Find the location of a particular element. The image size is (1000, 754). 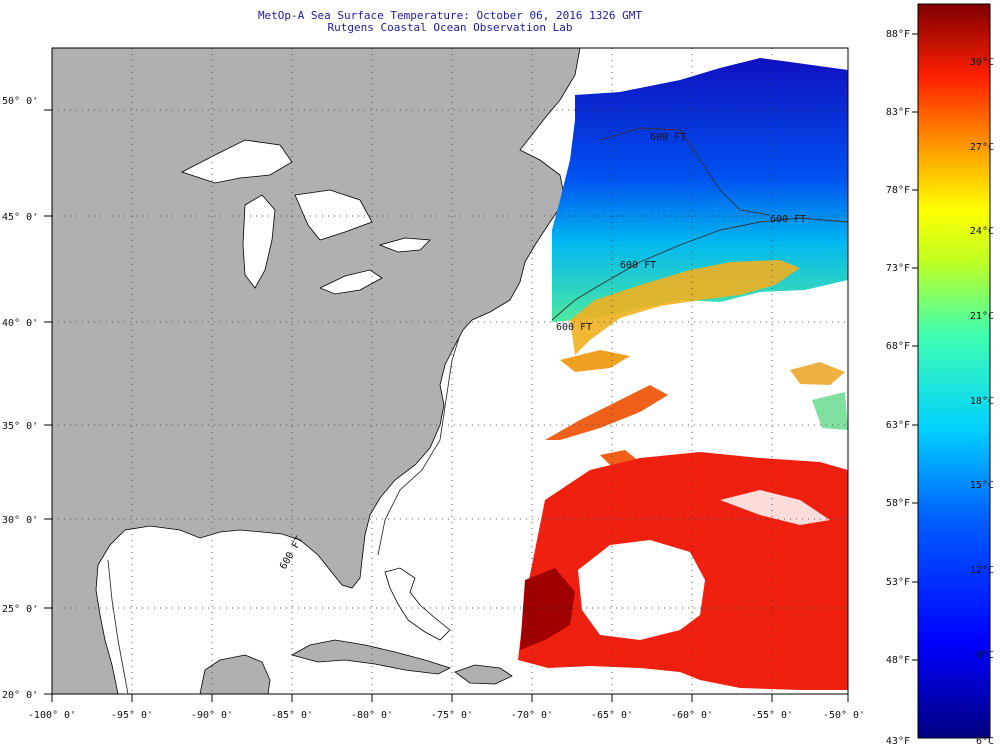

c-label: 15°C is located at coordinates (982, 485).